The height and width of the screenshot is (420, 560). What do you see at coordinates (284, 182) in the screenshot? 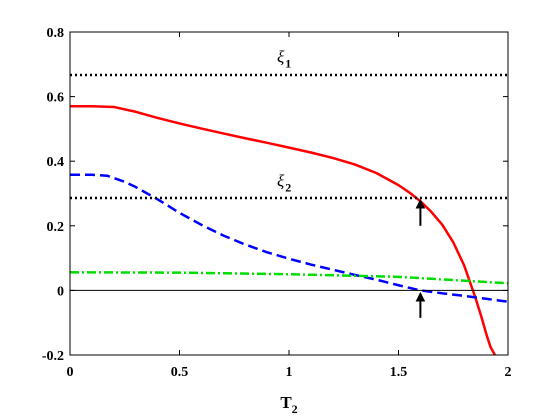
I see `annotation-2: ξ2` at bounding box center [284, 182].